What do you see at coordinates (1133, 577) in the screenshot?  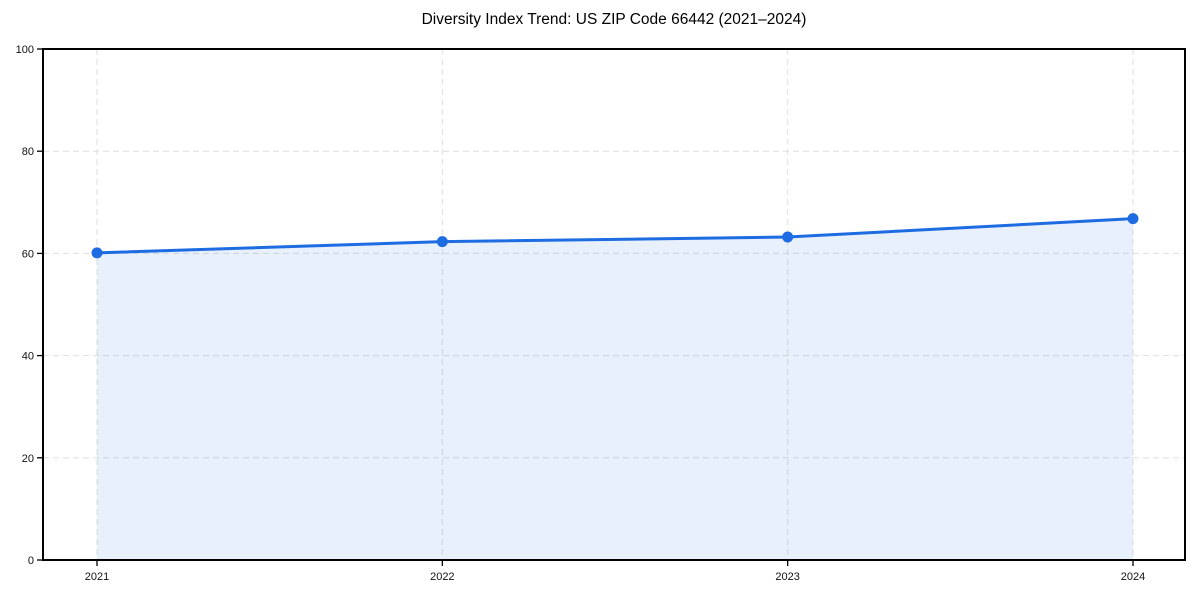 I see `x-tick-label: 2024` at bounding box center [1133, 577].